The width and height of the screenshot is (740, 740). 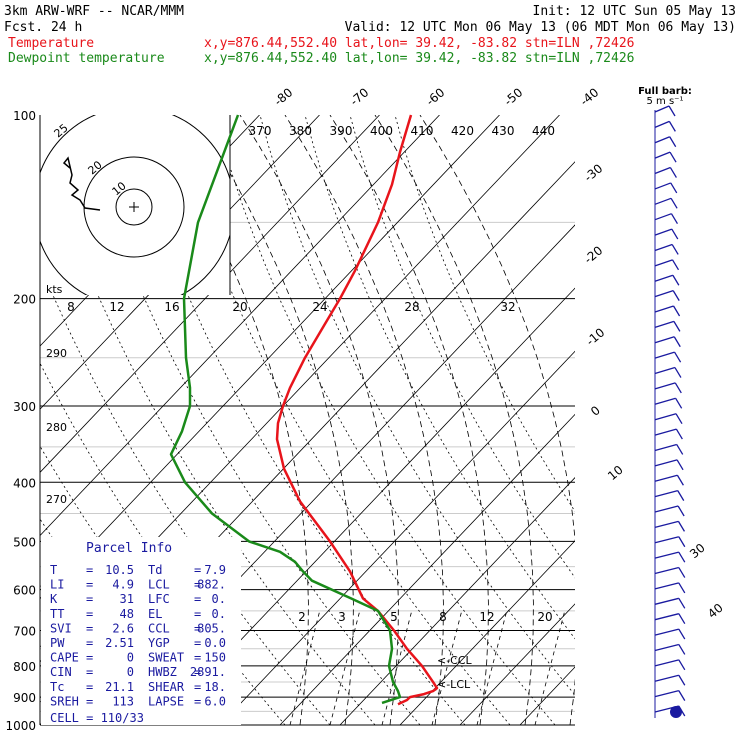 I want to click on parcel-label: CIN, so click(x=61, y=672).